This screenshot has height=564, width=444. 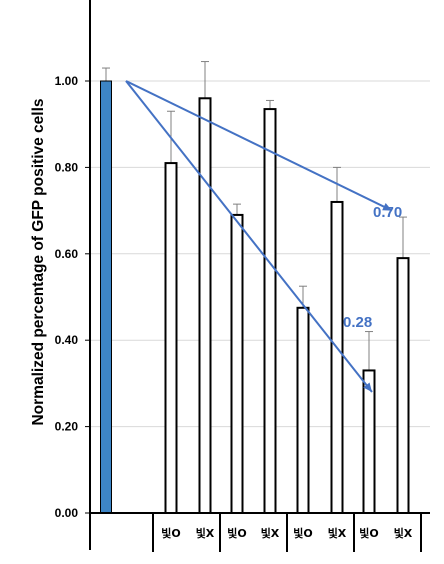 What do you see at coordinates (67, 297) in the screenshot?
I see `y-tick-labels: 0.00 0.20 0.40 0.60 0.80 1.00` at bounding box center [67, 297].